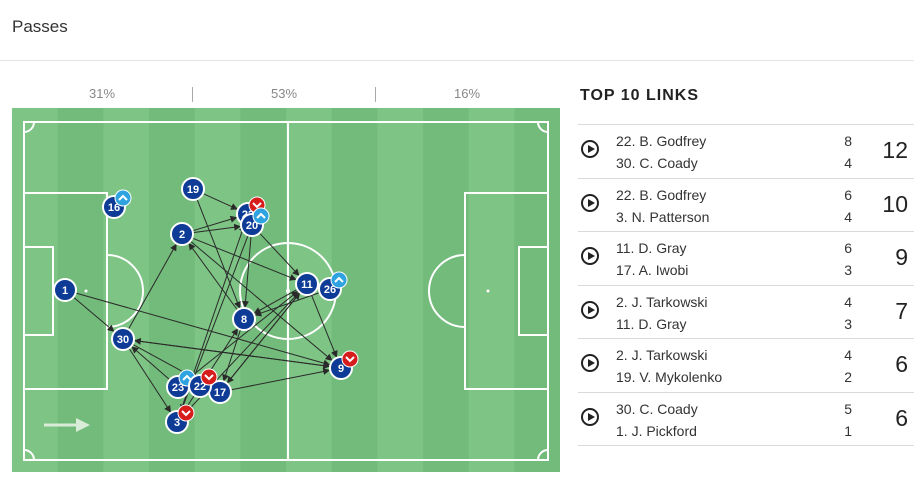  Describe the element at coordinates (746, 366) in the screenshot. I see `link-row: 2. J. Tarkowski 4 19. V. Mykolenko 2 6` at that location.